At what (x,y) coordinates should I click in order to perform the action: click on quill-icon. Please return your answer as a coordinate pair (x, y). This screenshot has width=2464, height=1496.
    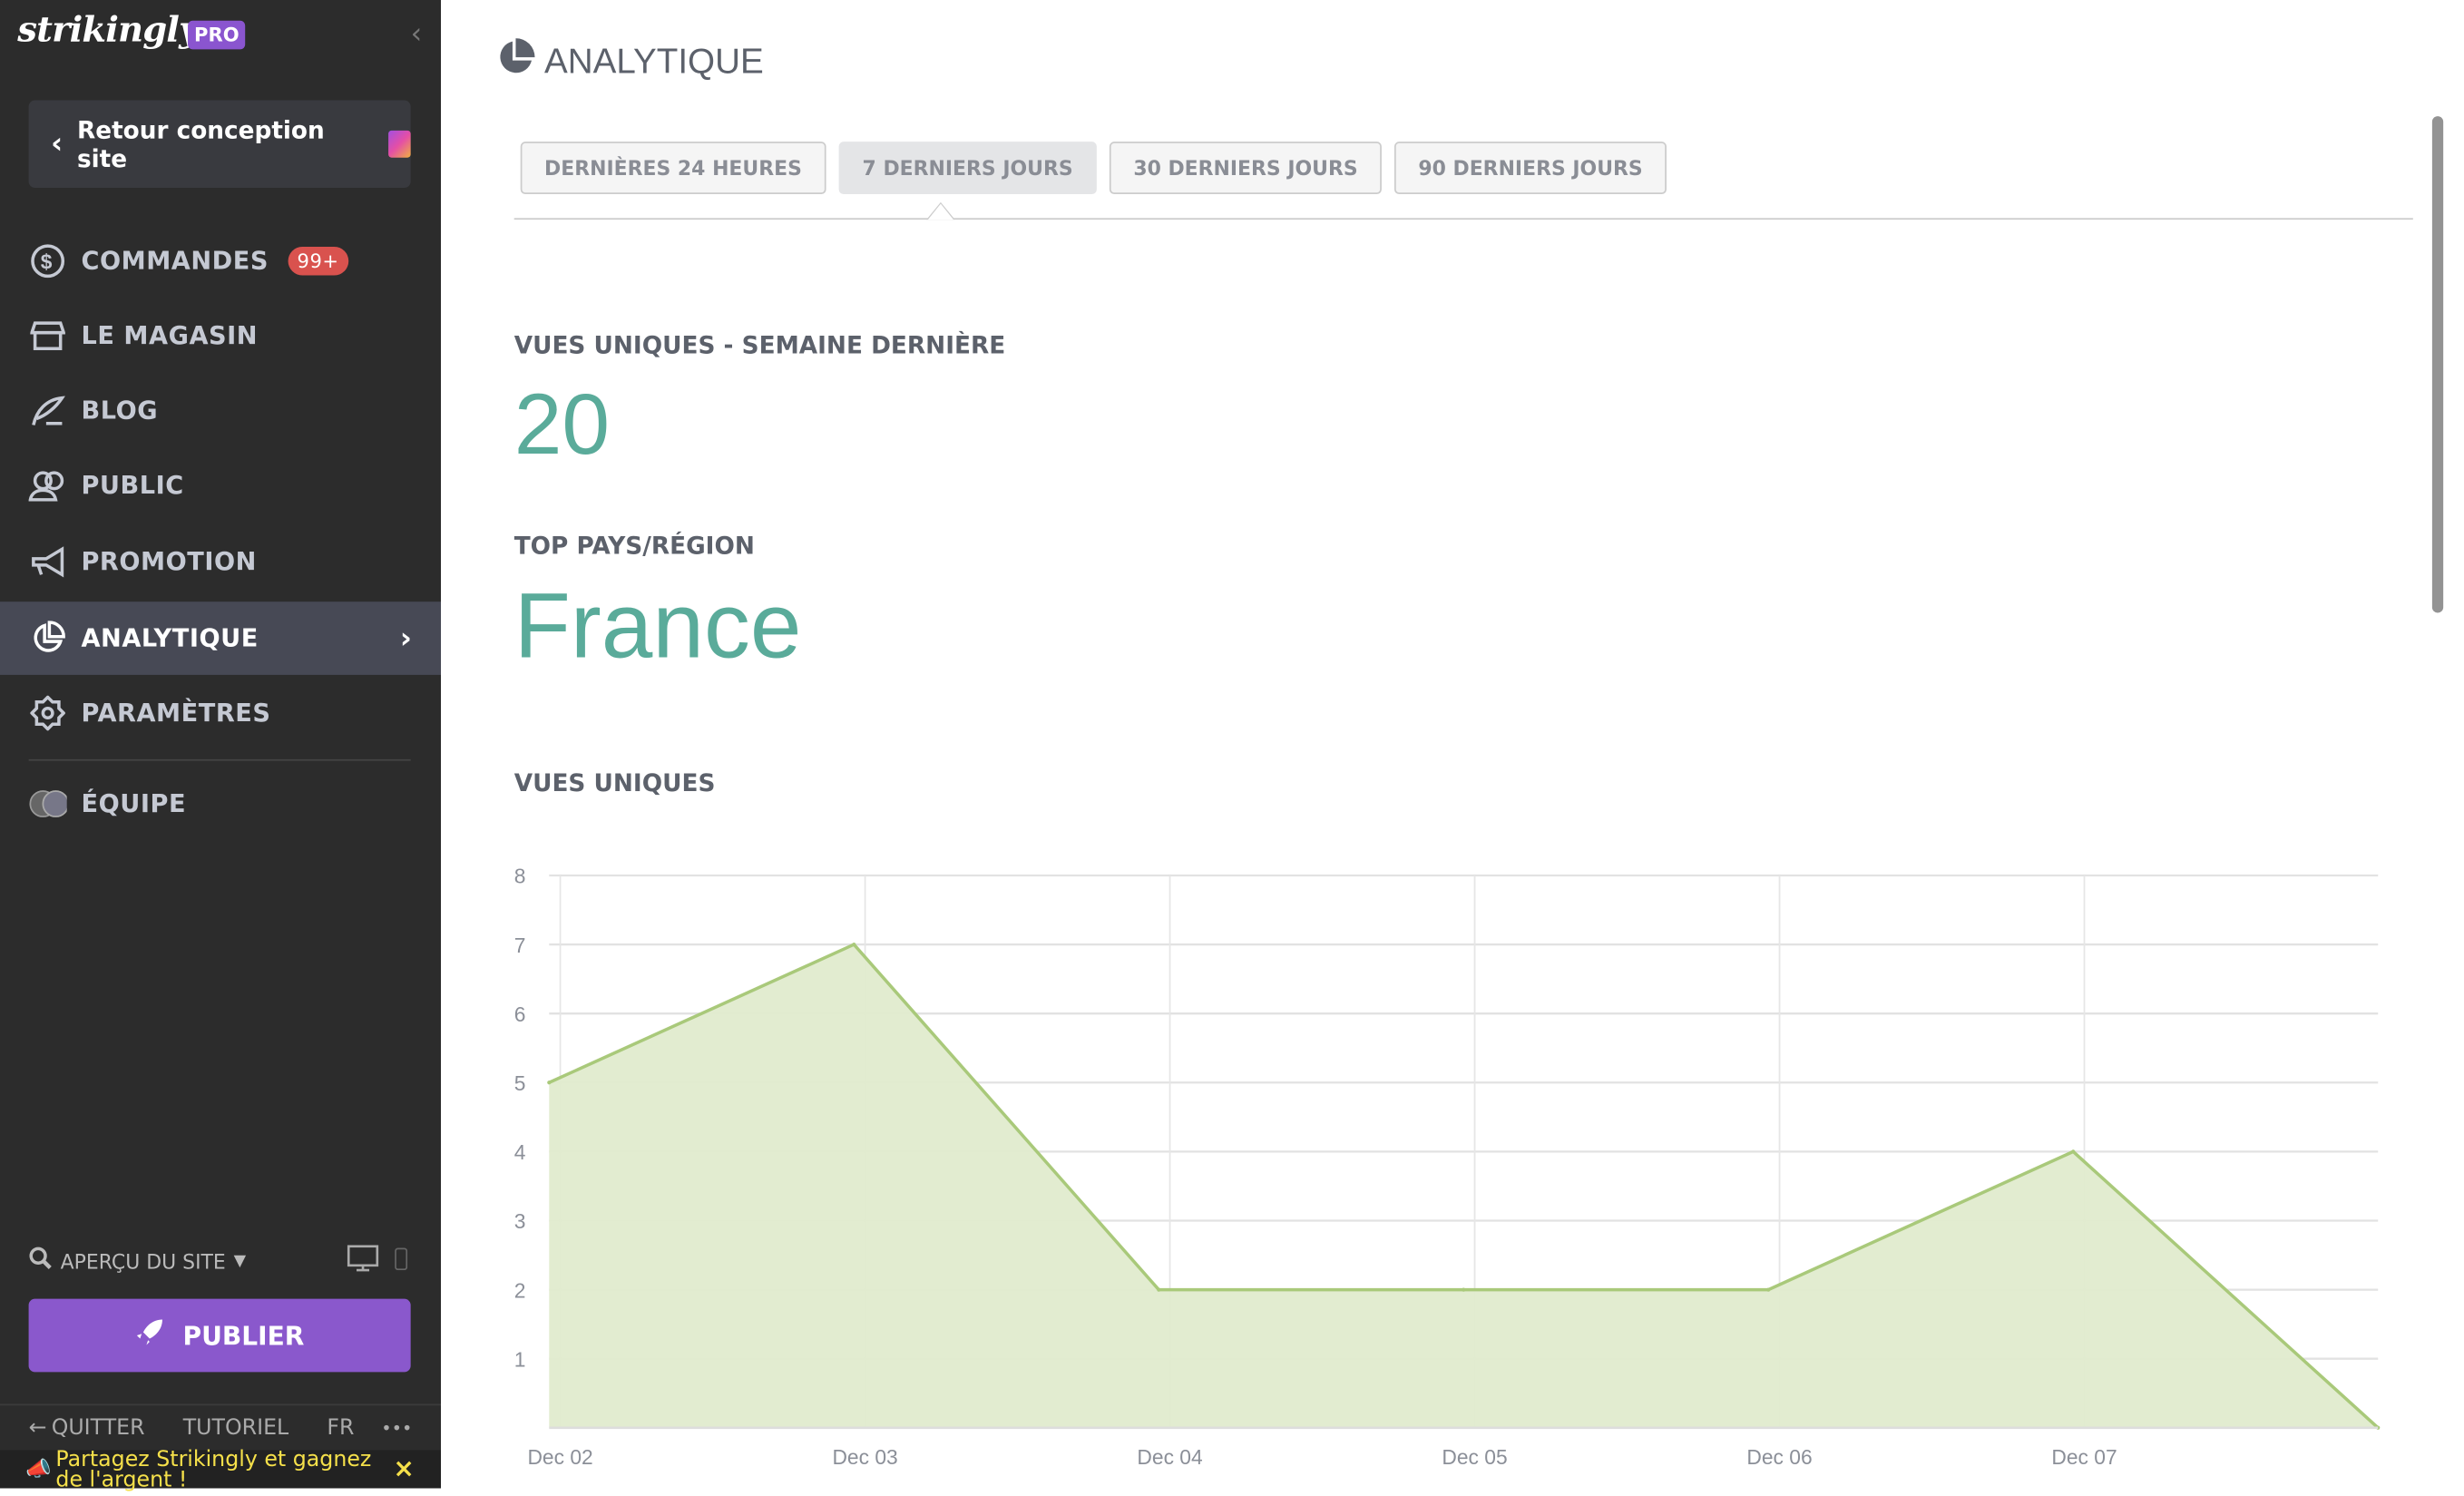
    Looking at the image, I should click on (48, 411).